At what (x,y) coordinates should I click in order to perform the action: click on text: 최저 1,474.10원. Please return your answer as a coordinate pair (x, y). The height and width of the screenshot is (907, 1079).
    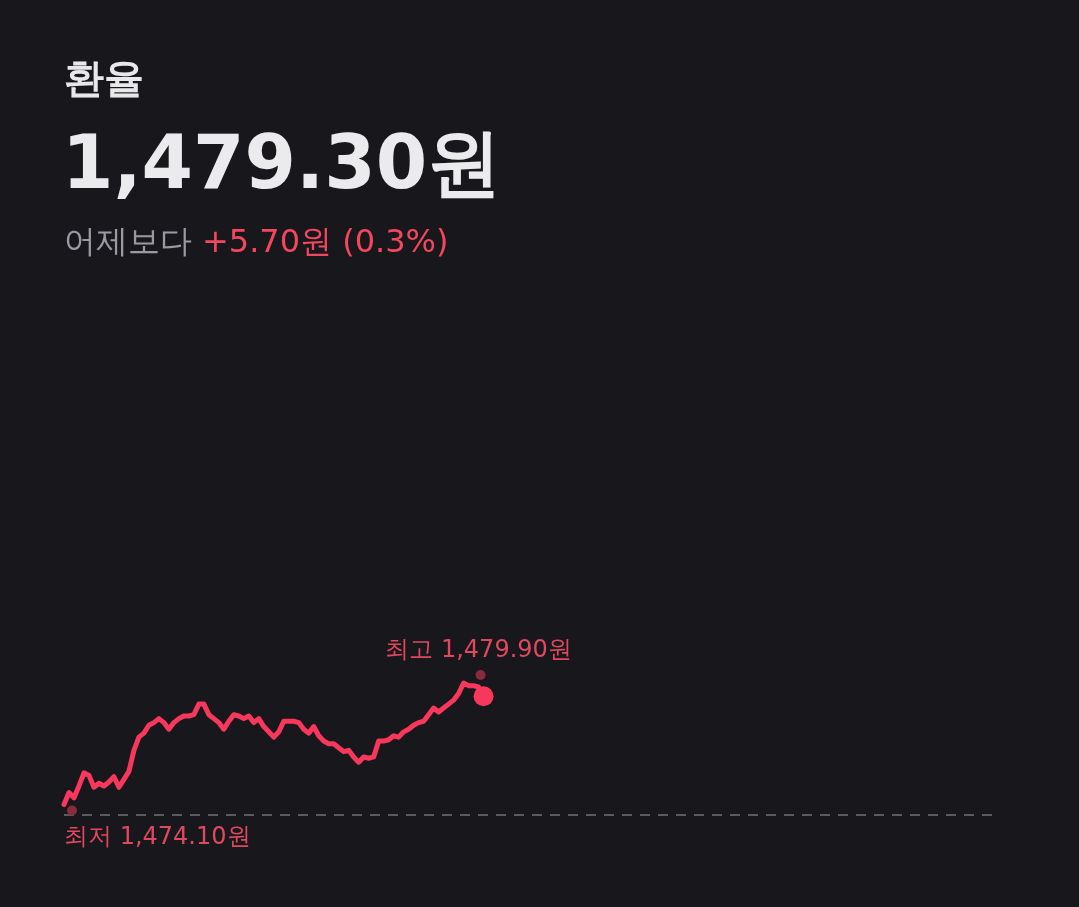
    Looking at the image, I should click on (157, 836).